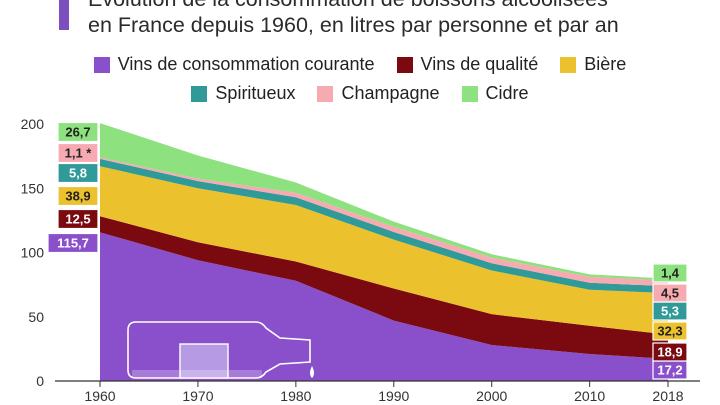  I want to click on end-label-vins-de-consommation-courante: 17,2, so click(669, 370).